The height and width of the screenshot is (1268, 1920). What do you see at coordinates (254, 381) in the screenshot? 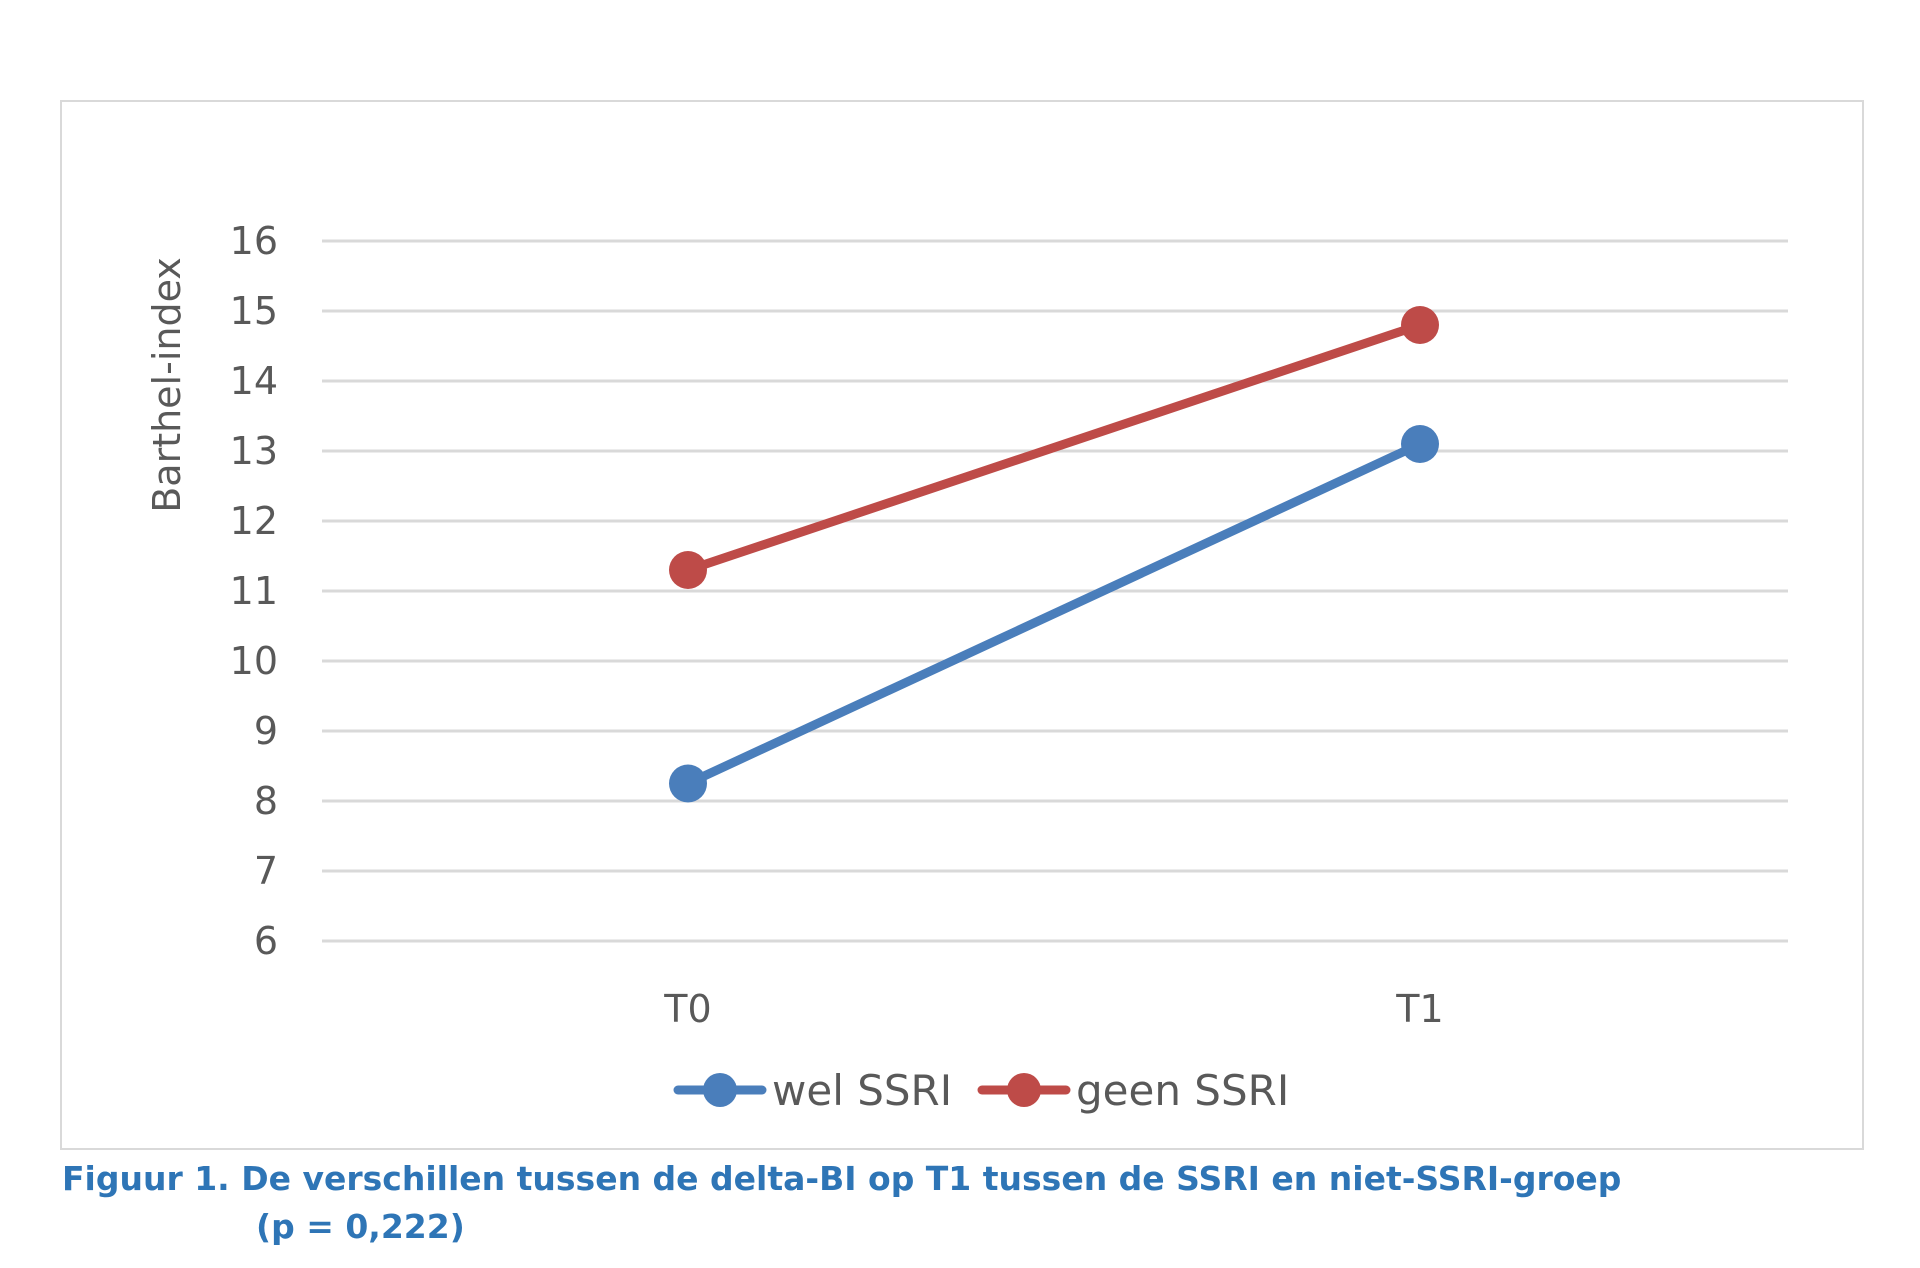
I see `y-tick-label: 14` at bounding box center [254, 381].